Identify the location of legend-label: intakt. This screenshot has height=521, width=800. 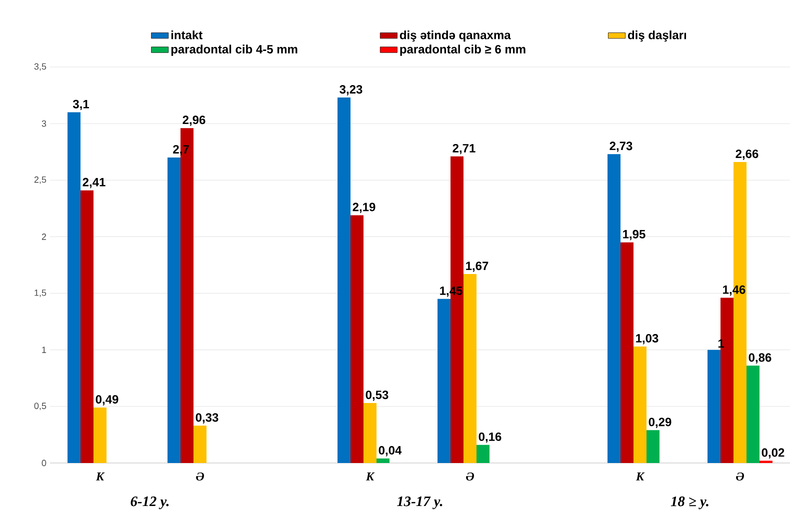
(186, 35).